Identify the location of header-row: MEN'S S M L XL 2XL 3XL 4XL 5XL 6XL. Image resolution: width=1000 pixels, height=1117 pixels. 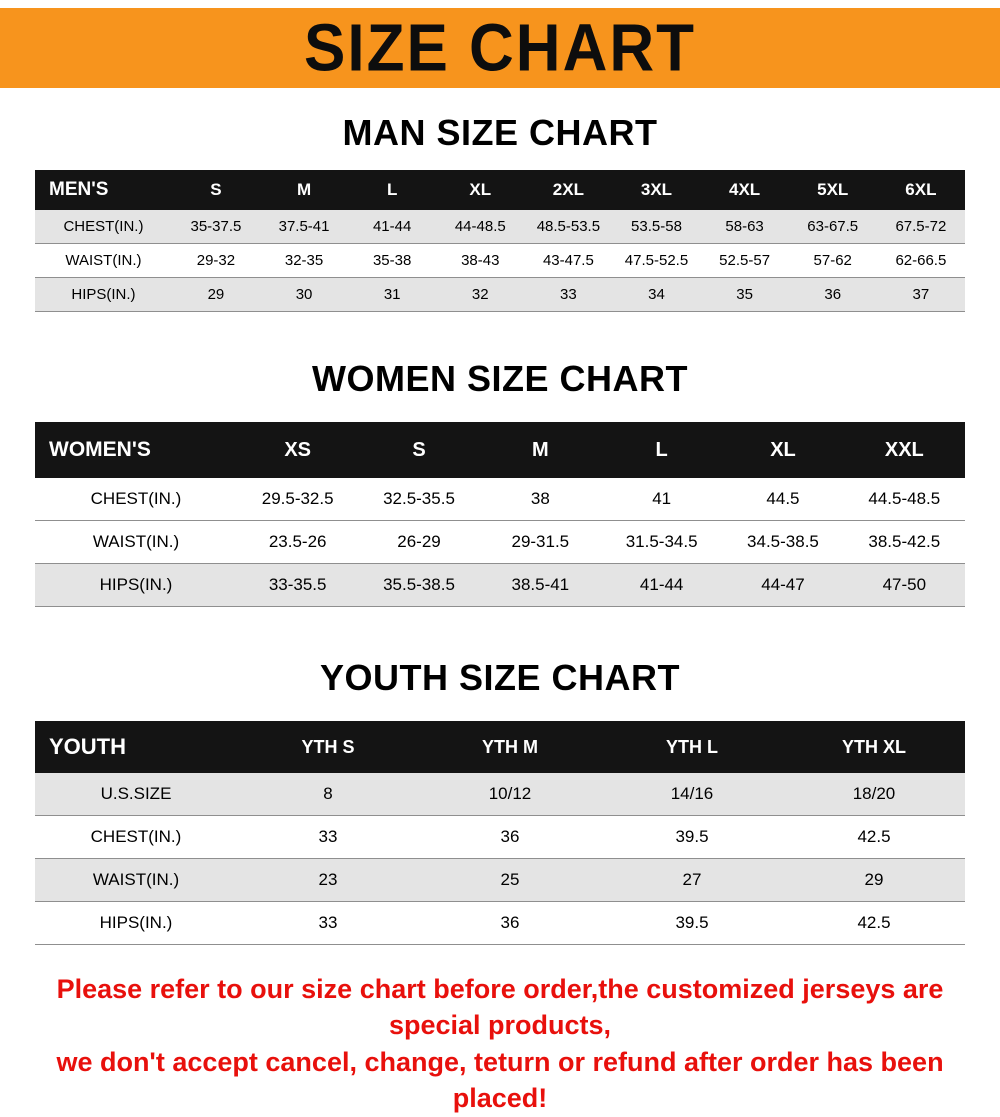
(500, 190).